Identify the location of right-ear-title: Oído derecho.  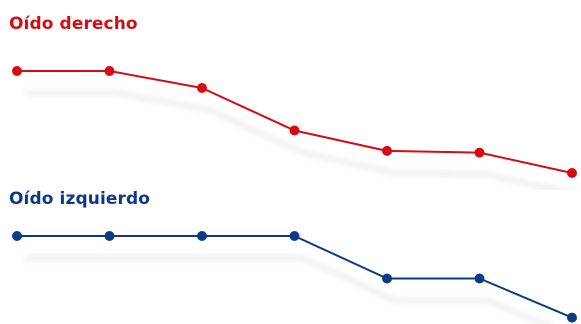
(73, 24).